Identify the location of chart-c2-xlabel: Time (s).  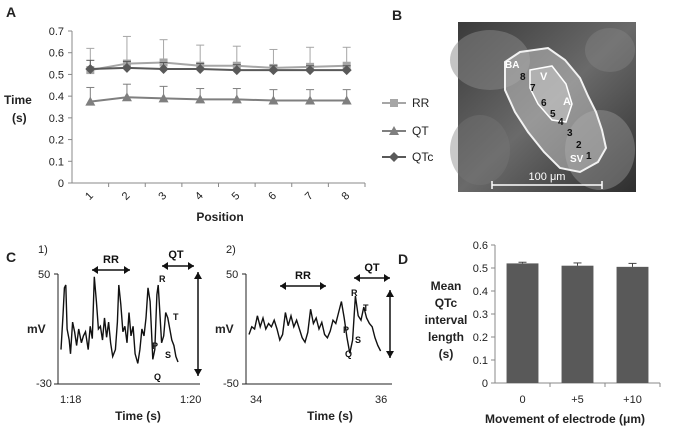
(330, 416).